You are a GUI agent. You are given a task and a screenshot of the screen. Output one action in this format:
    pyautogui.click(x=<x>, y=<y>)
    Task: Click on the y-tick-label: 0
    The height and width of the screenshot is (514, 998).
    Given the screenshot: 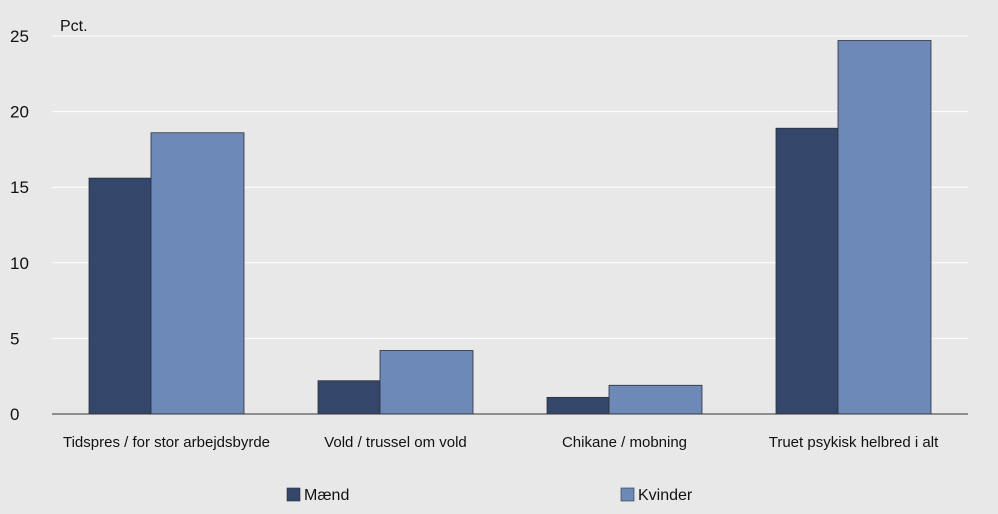 What is the action you would take?
    pyautogui.click(x=14, y=414)
    